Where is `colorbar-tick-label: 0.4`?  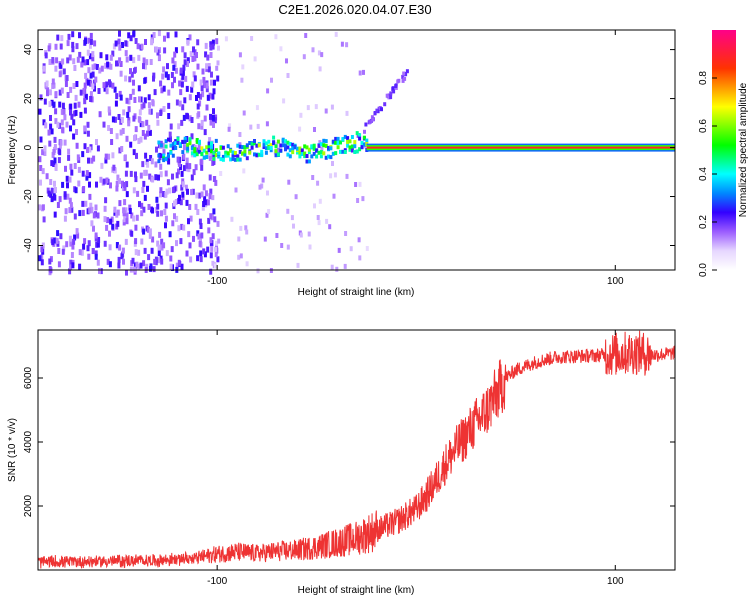 colorbar-tick-label: 0.4 is located at coordinates (703, 174).